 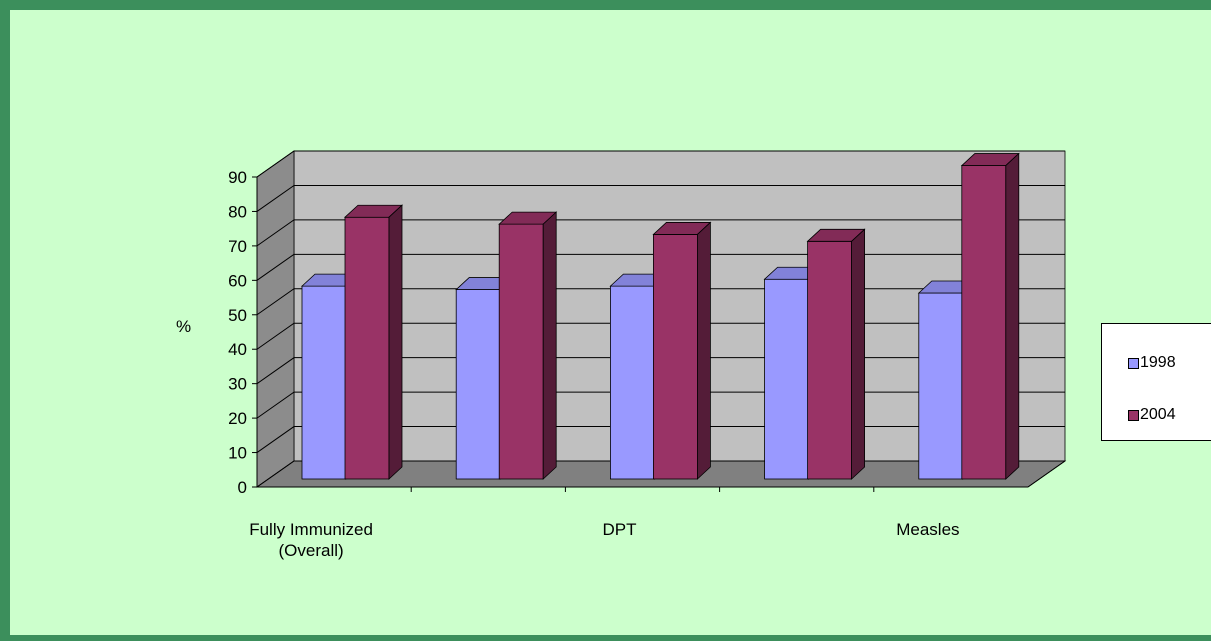 I want to click on legend: 1998 2004, so click(x=1156, y=382).